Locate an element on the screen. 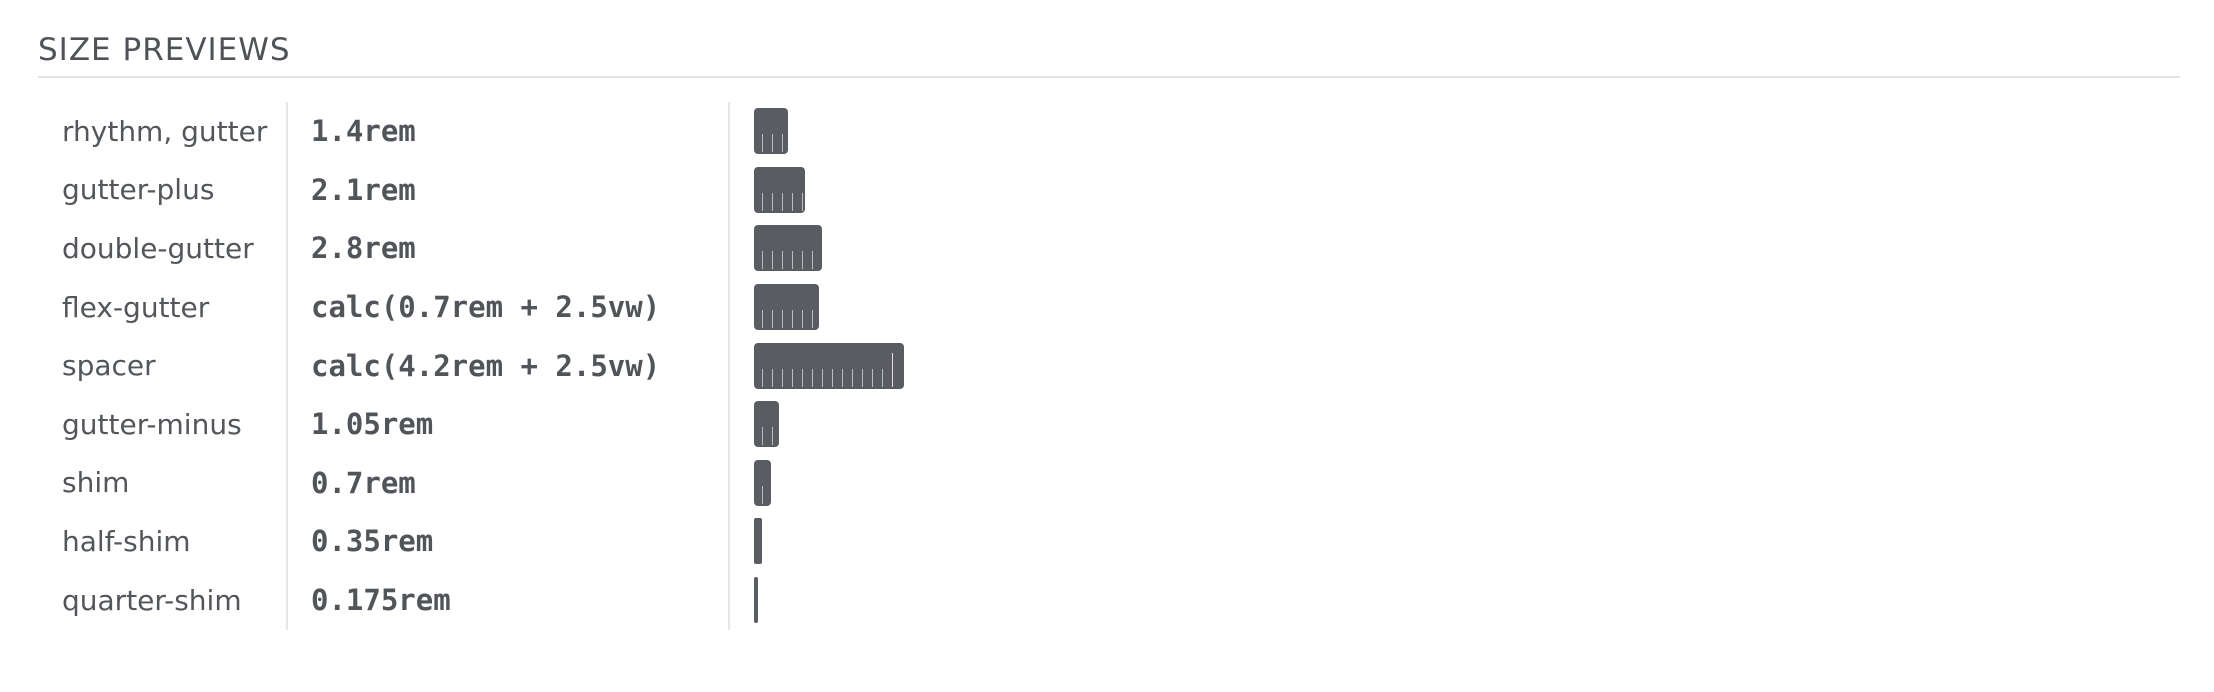 The width and height of the screenshot is (2214, 692). size-name: gutter-plus is located at coordinates (162, 190).